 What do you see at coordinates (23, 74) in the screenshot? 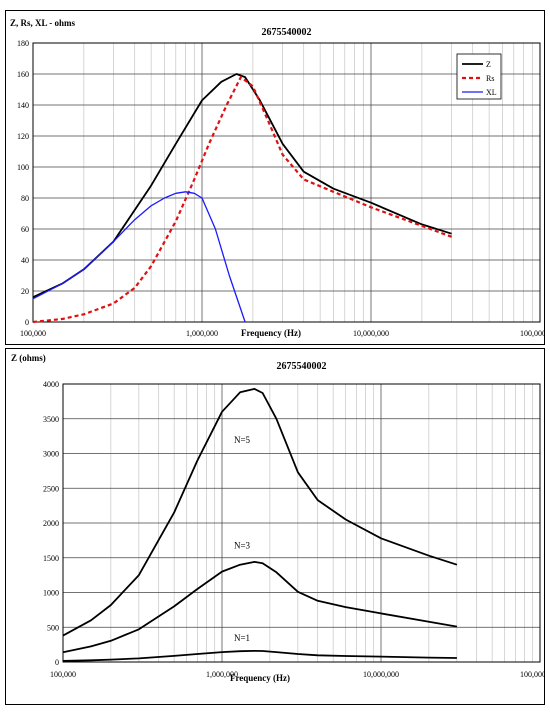
I see `y-tick-label: 160` at bounding box center [23, 74].